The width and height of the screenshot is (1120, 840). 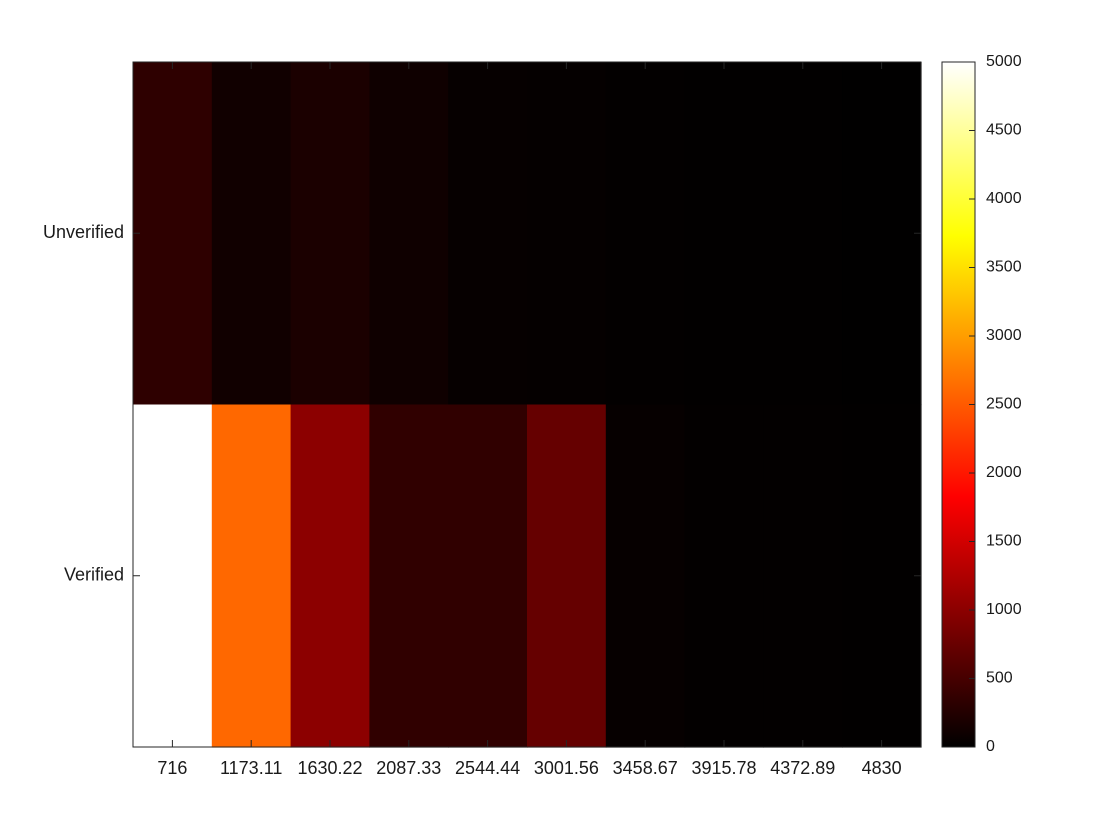 What do you see at coordinates (1004, 609) in the screenshot?
I see `colorbar-tick-label: 1000` at bounding box center [1004, 609].